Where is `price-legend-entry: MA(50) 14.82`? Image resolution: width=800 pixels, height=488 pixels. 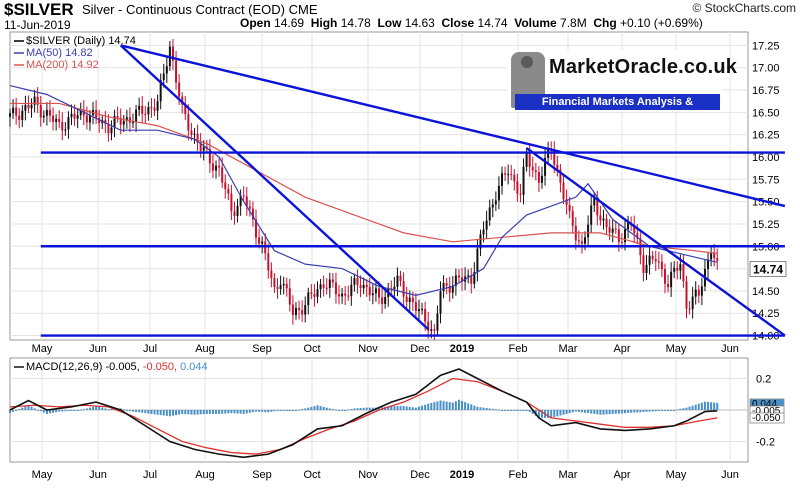
price-legend-entry: MA(50) 14.82 is located at coordinates (59, 53).